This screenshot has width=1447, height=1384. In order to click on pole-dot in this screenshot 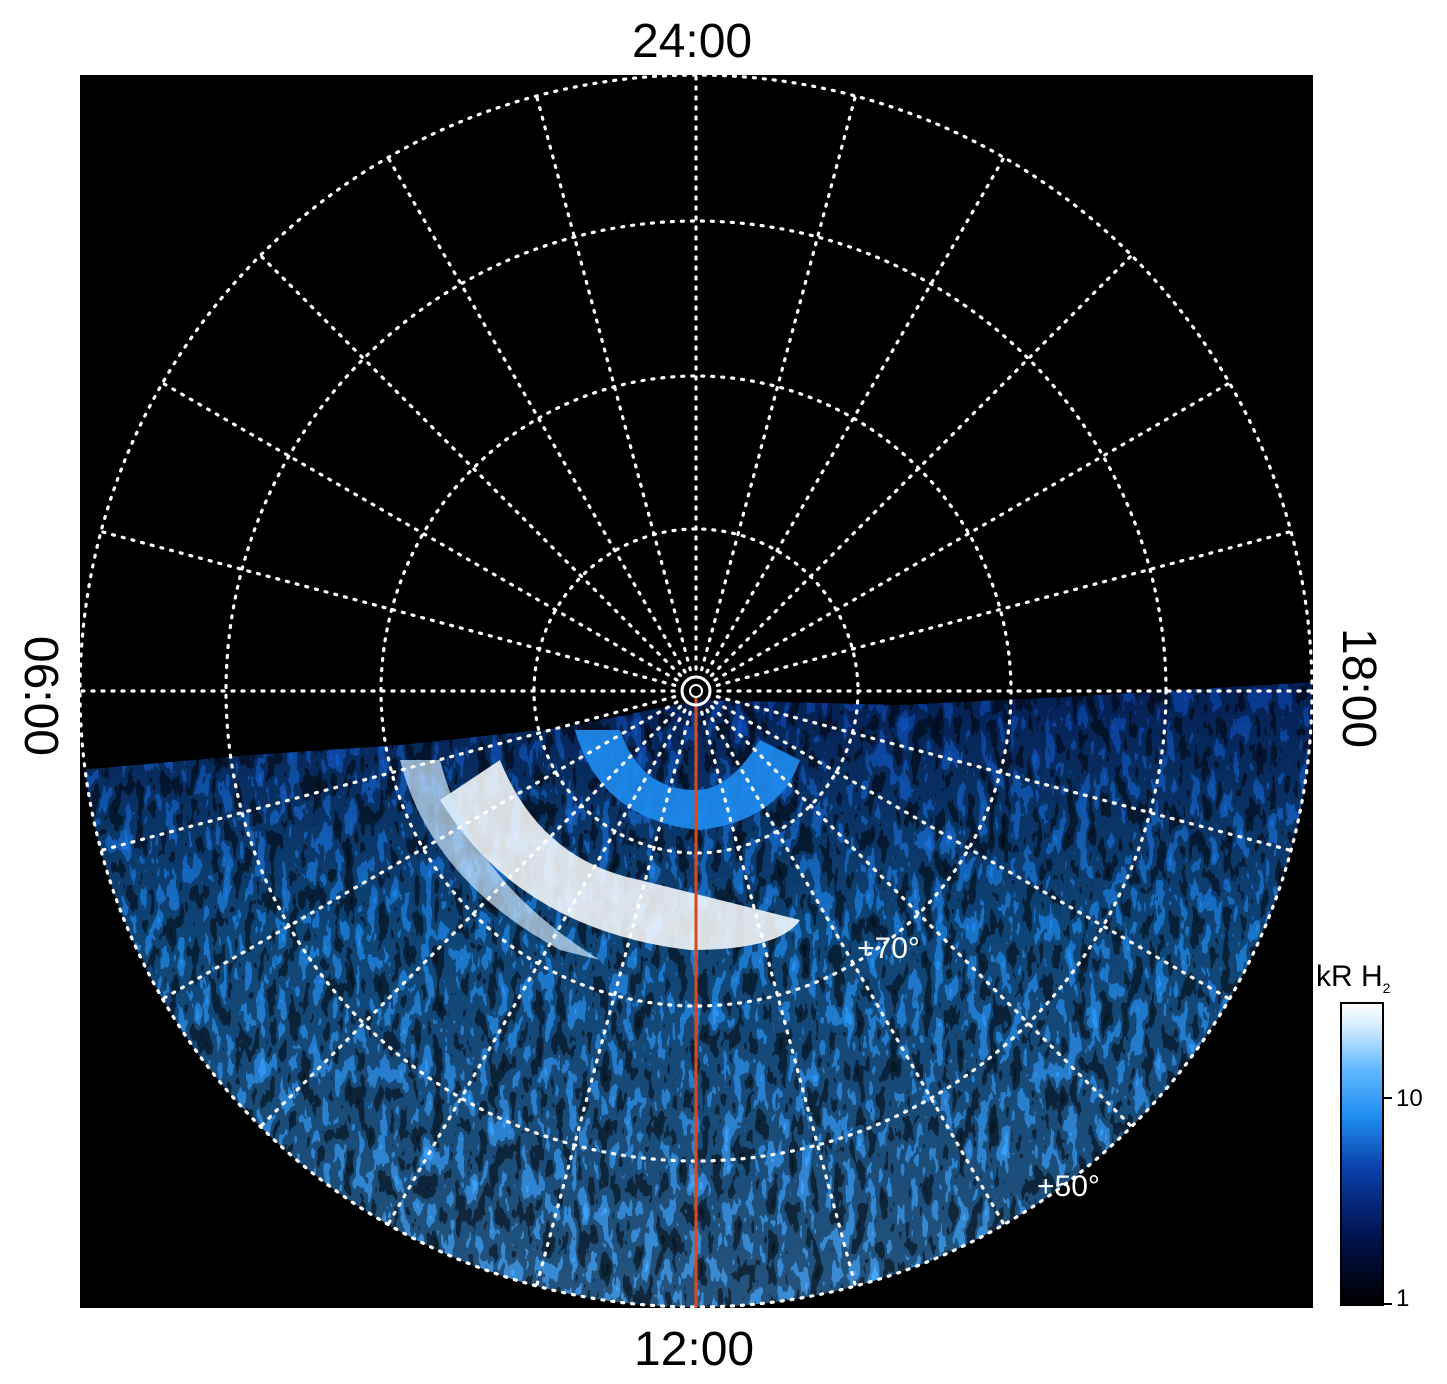, I will do `click(696, 691)`.